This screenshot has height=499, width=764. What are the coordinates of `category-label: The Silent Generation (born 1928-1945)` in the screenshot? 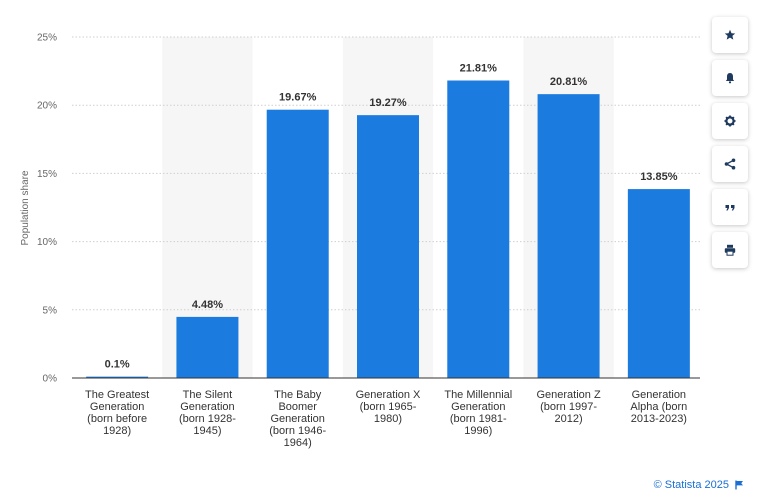 It's located at (207, 413).